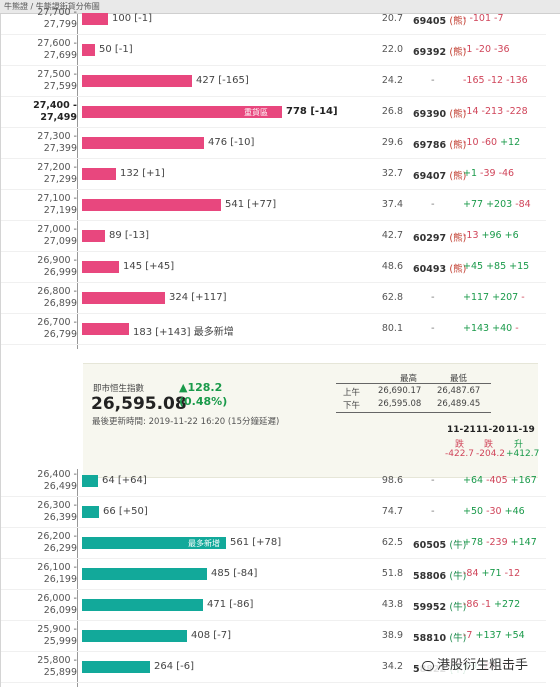 This screenshot has height=687, width=560. What do you see at coordinates (186, 422) in the screenshot?
I see `index-updated-time: 最後更新時間: 2019-11-22 16:20 (15分鐘延遲)` at bounding box center [186, 422].